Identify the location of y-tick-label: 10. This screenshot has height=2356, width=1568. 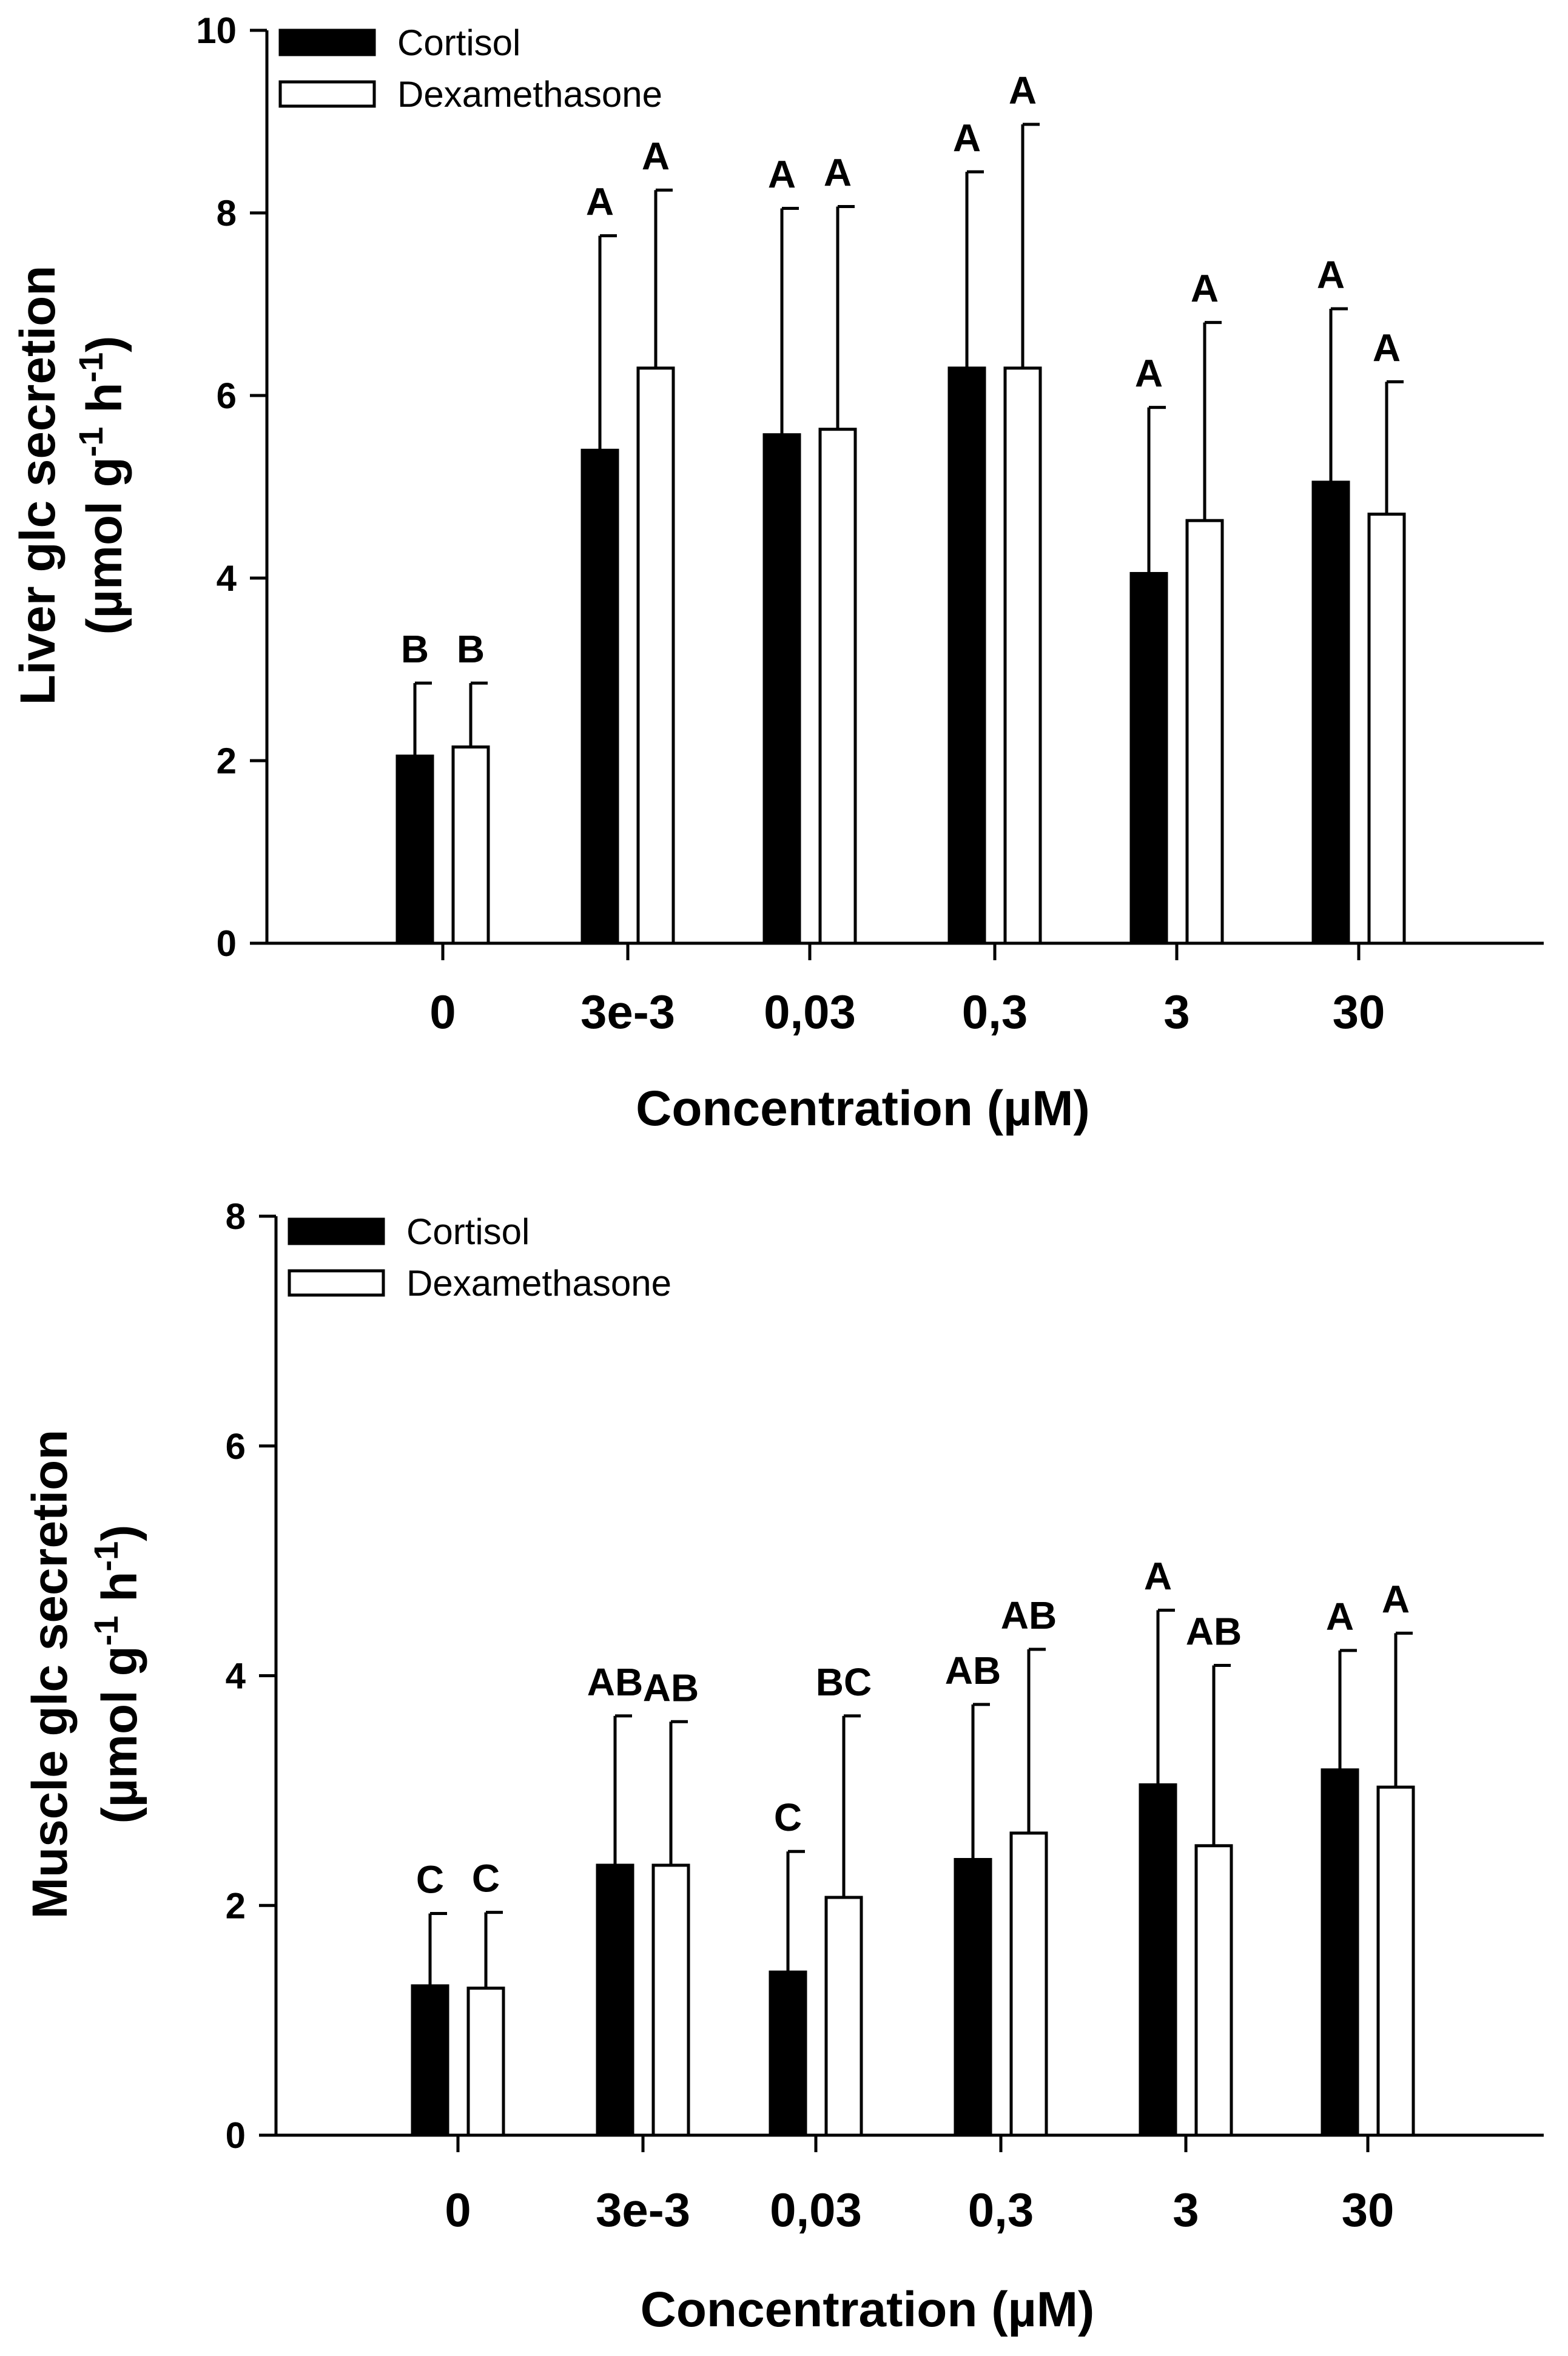
(216, 30).